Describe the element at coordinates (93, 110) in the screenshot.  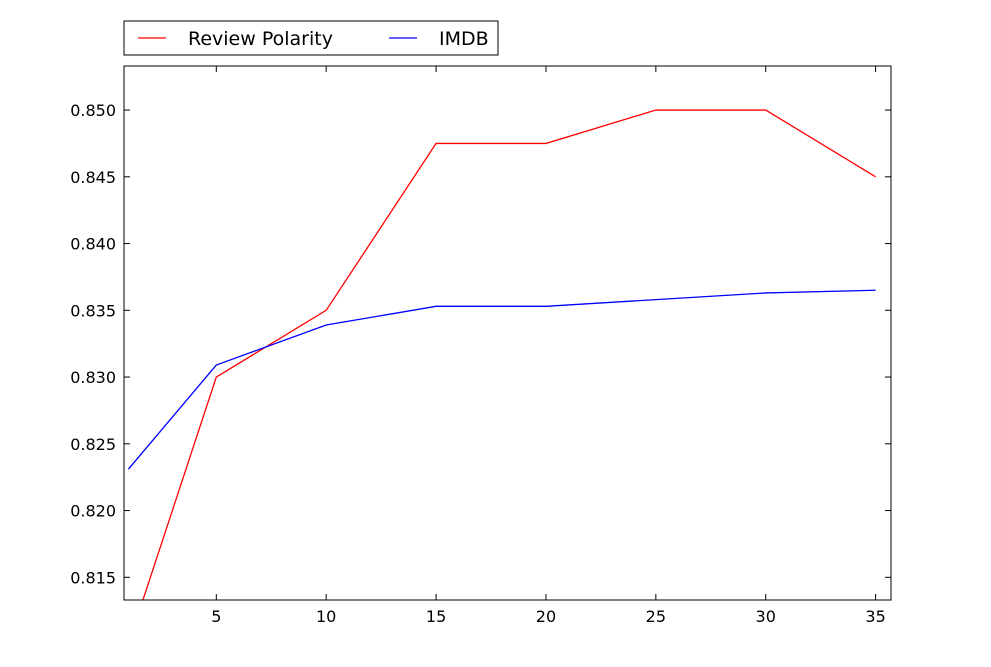
I see `y-tick-label: 0.850` at that location.